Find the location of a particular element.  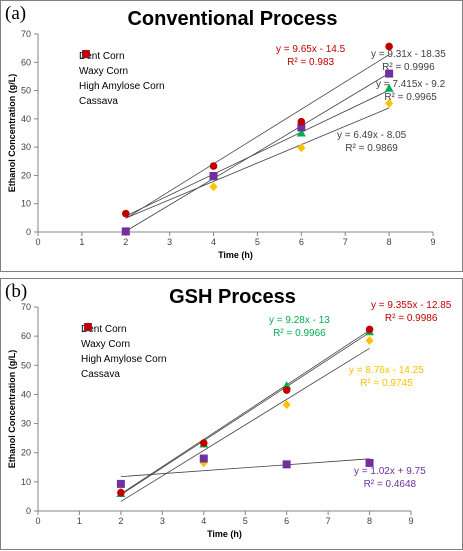

trendline-equation-high-amylose: y = 9.31x - 18.35 R² = 0.9996 is located at coordinates (408, 61).